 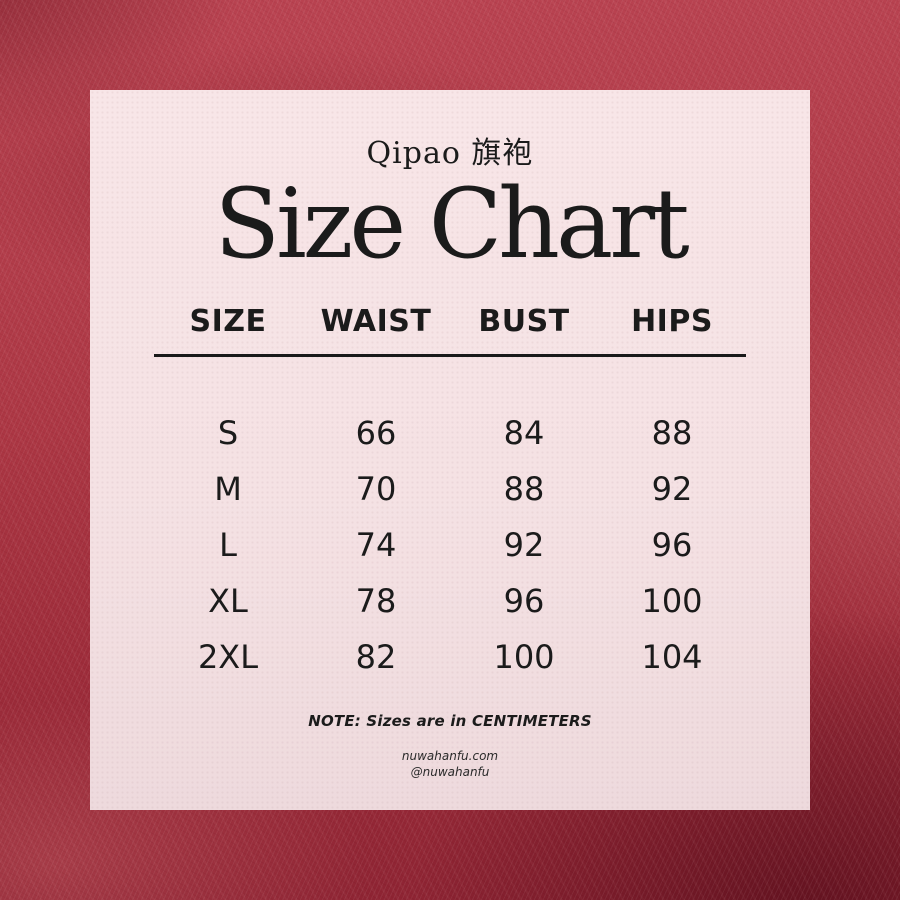 What do you see at coordinates (672, 433) in the screenshot?
I see `cell-hips: 88` at bounding box center [672, 433].